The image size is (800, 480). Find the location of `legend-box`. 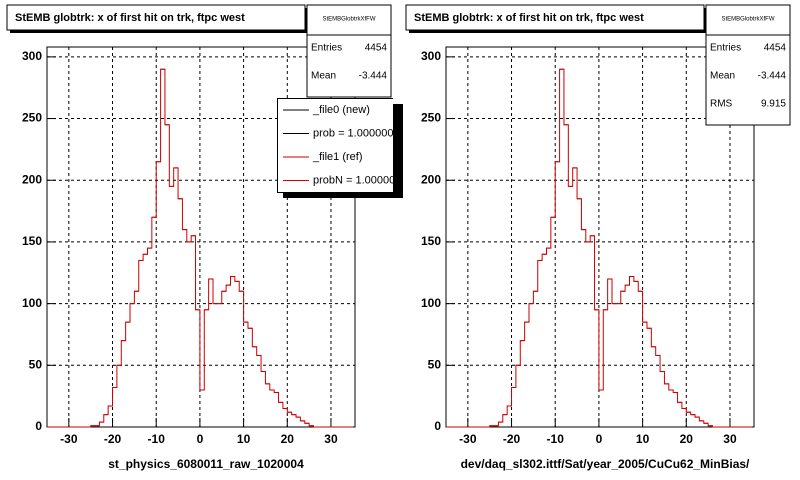

legend-box is located at coordinates (335, 145).